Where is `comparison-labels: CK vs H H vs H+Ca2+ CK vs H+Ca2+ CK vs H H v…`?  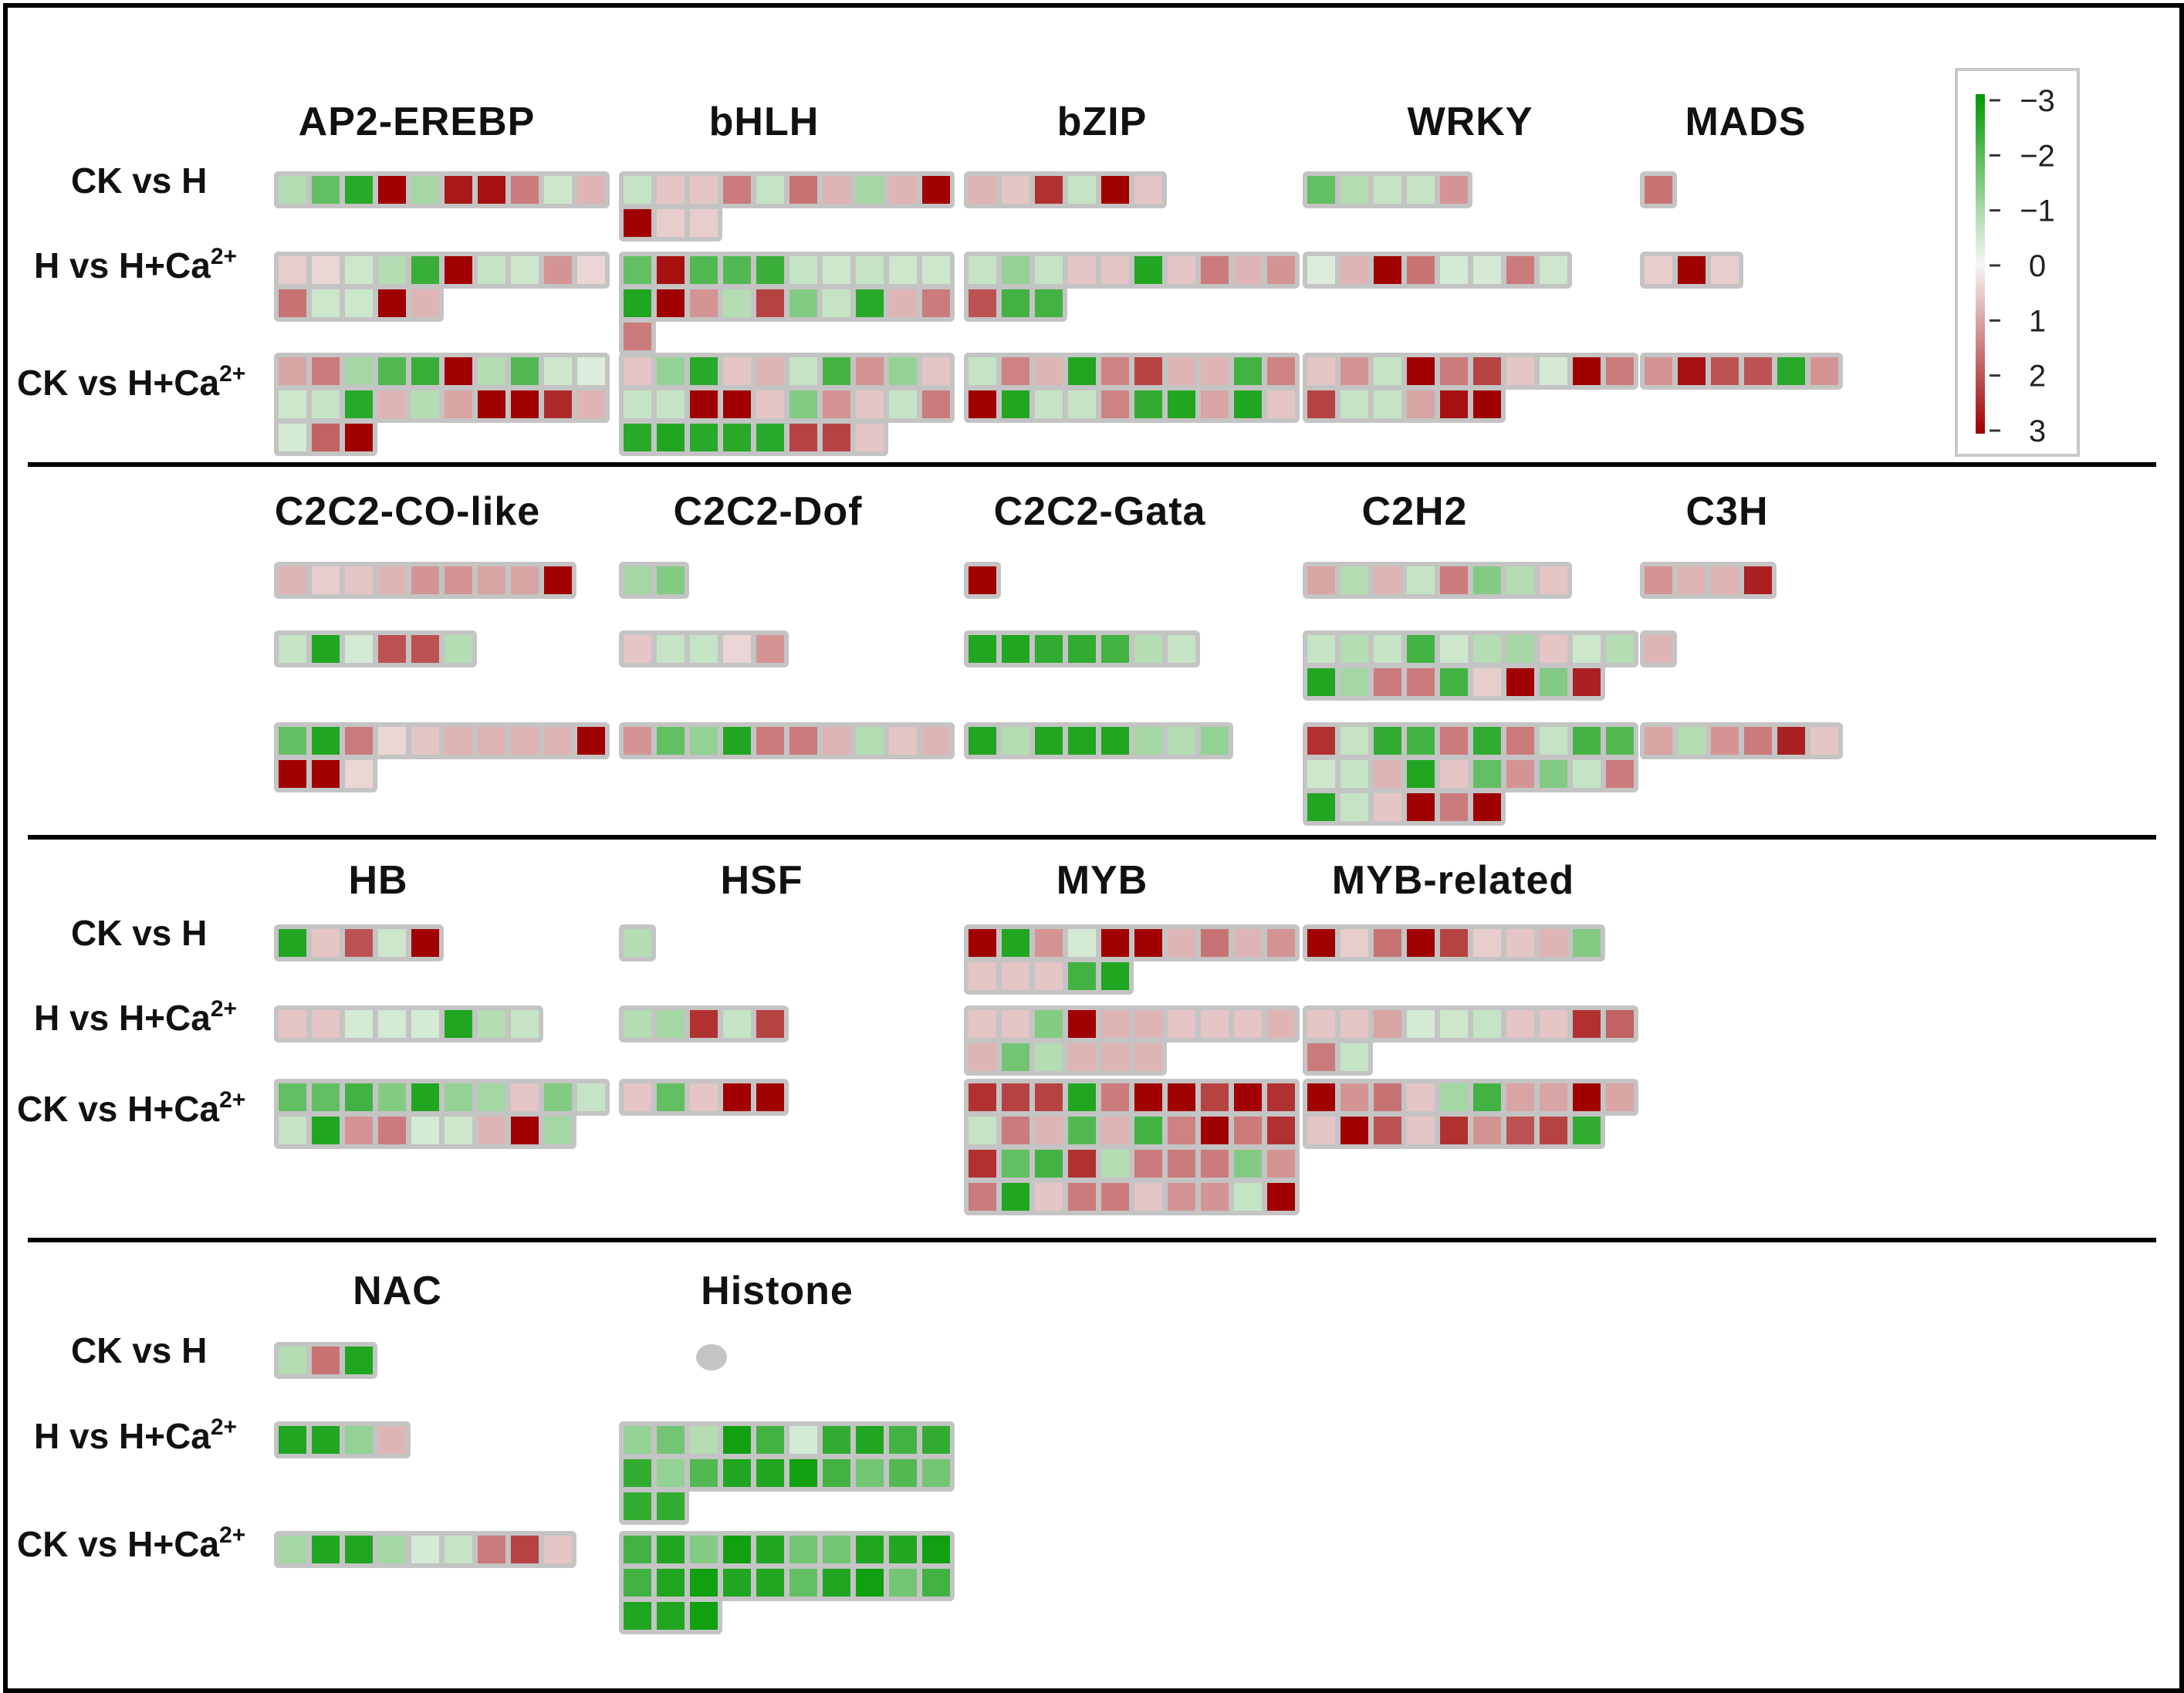
comparison-labels: CK vs H H vs H+Ca2+ CK vs H+Ca2+ CK vs H H v… is located at coordinates (131, 862).